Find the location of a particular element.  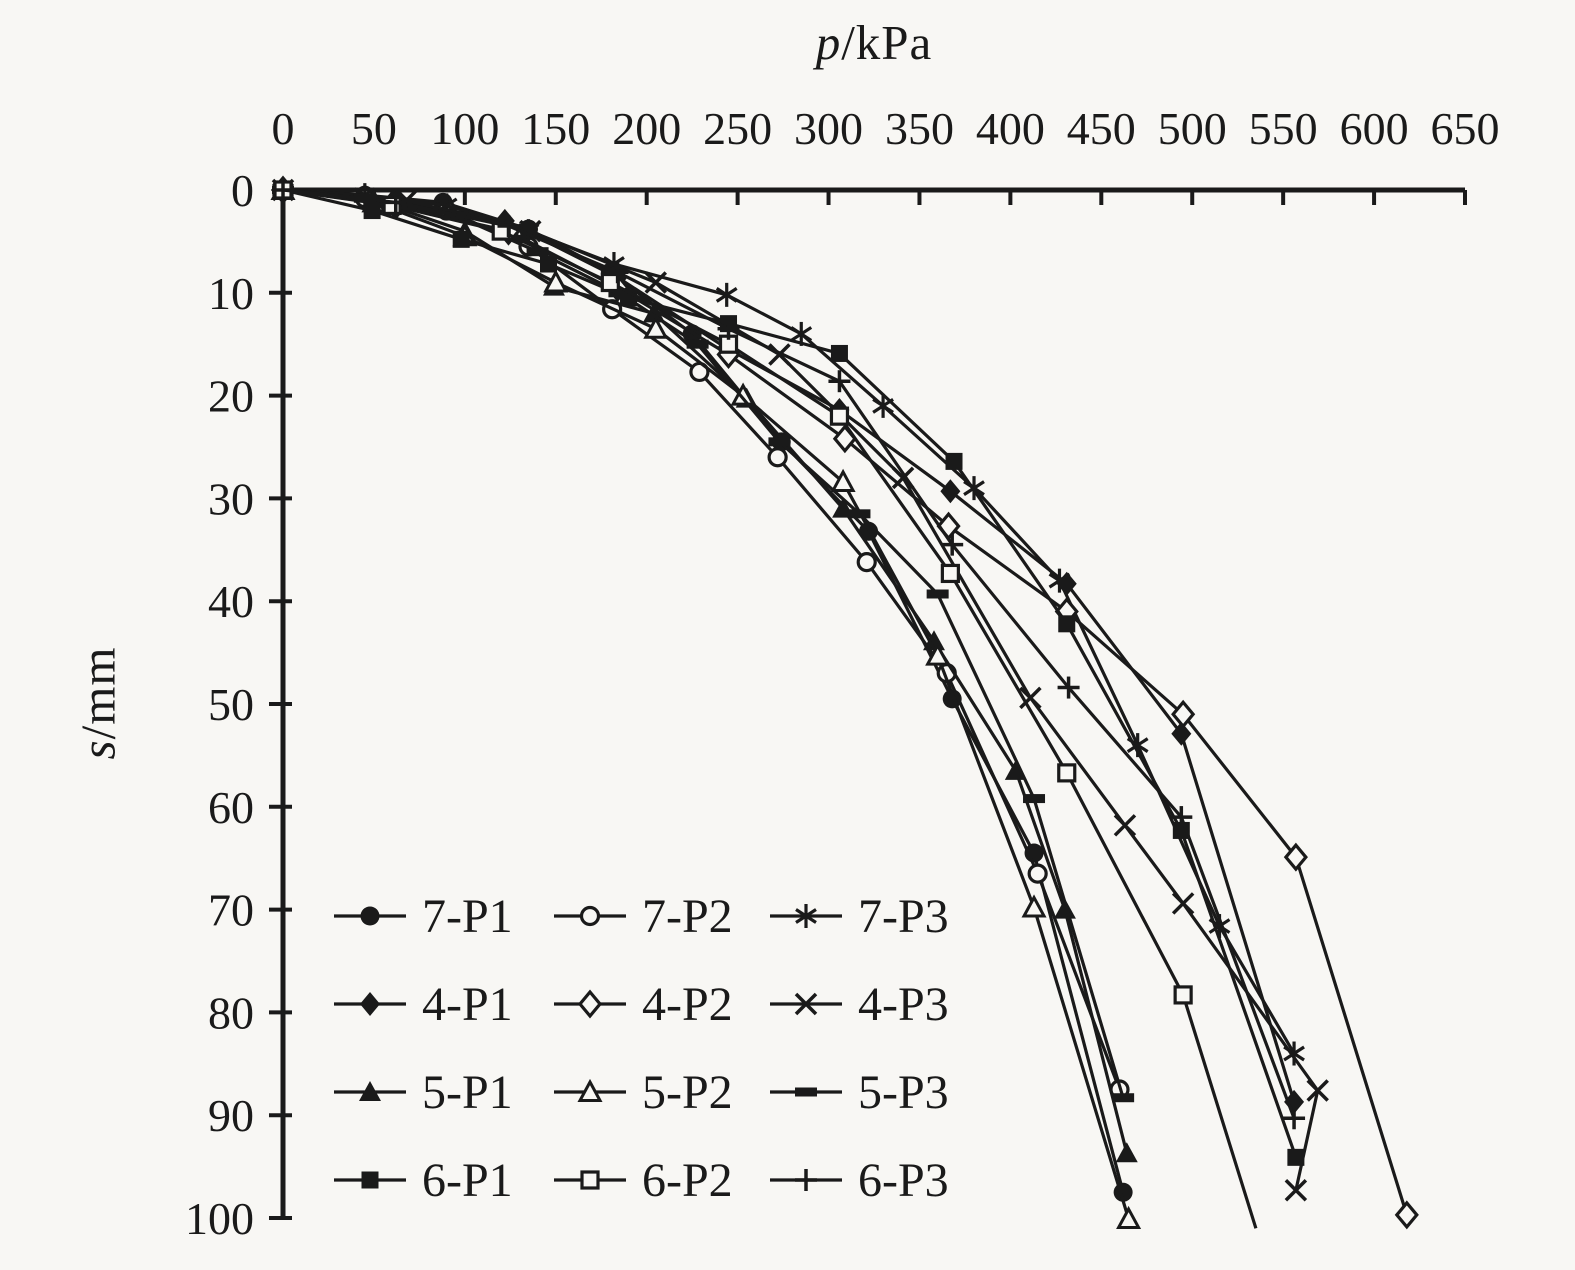

legend-label: 4-P1 is located at coordinates (467, 1004).